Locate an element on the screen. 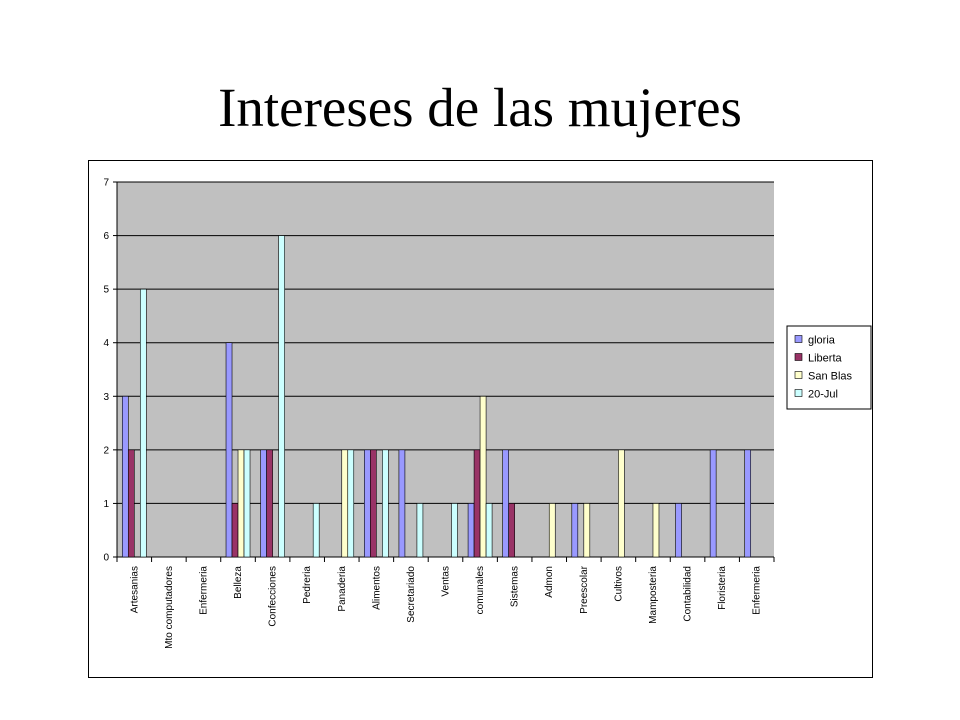 This screenshot has width=960, height=720. legend-label: Liberta is located at coordinates (825, 359).